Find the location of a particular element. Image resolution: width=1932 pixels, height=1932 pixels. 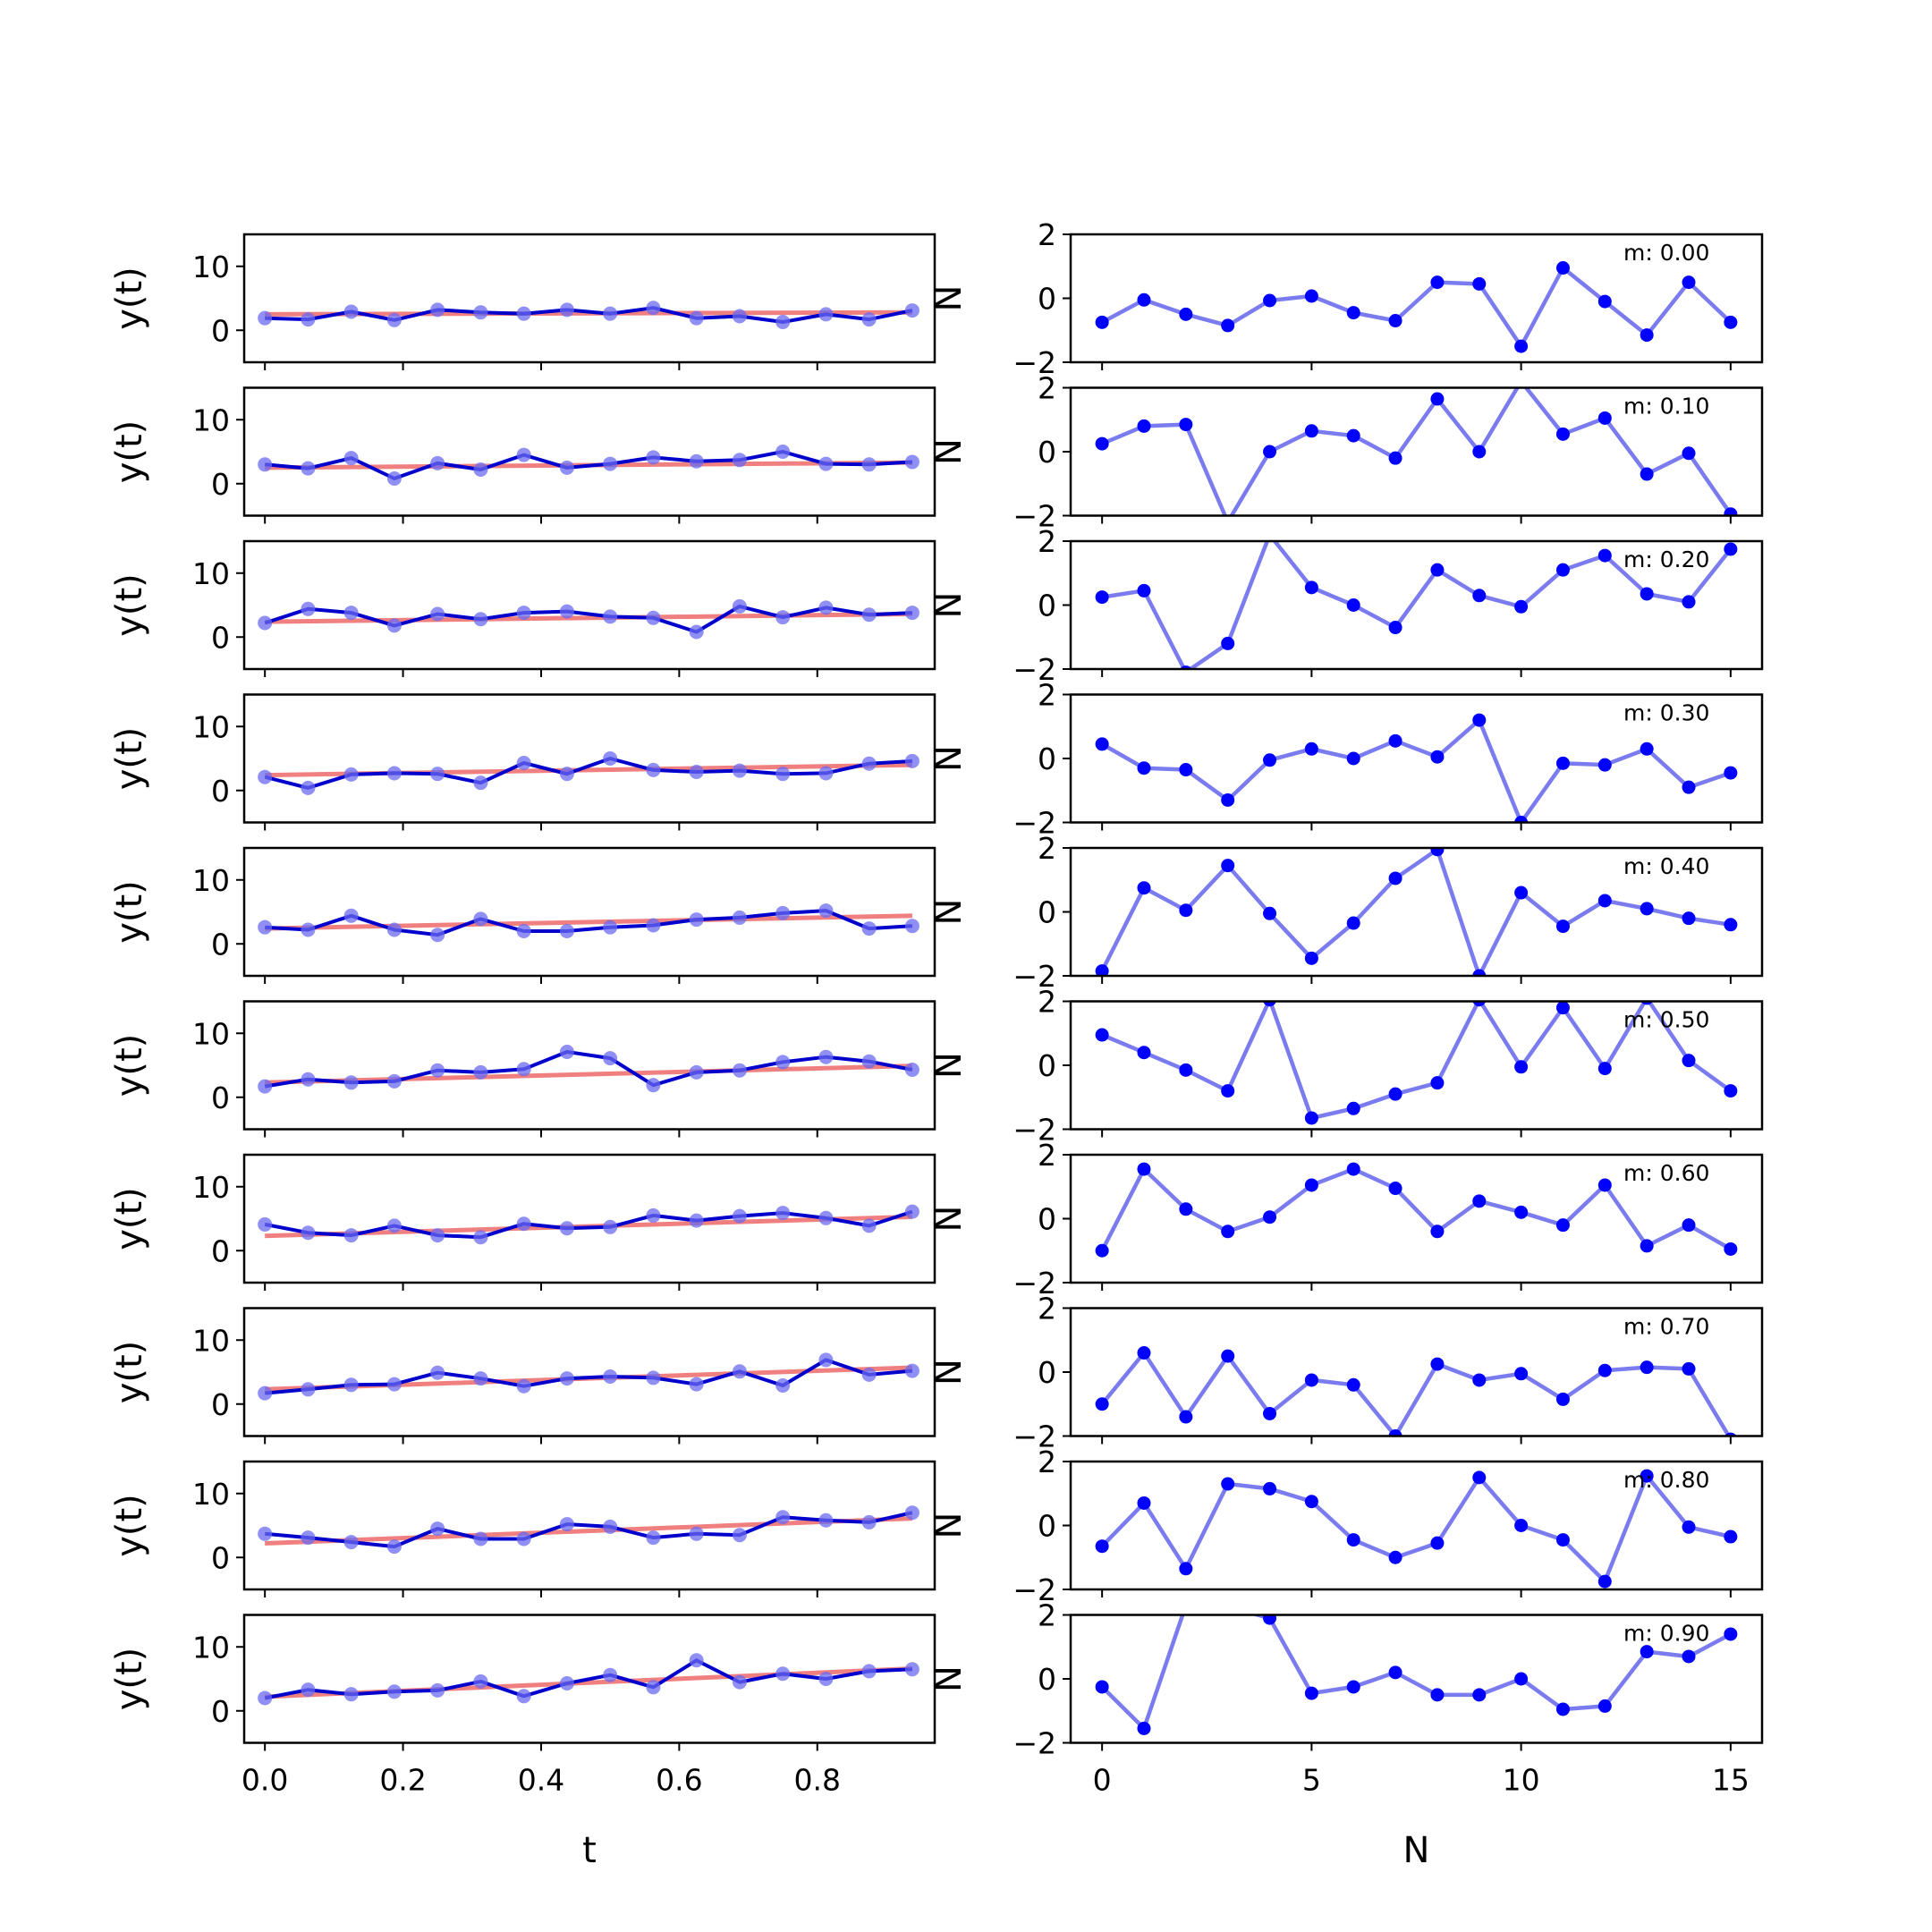

x-tick-label: 15 is located at coordinates (1731, 1780).